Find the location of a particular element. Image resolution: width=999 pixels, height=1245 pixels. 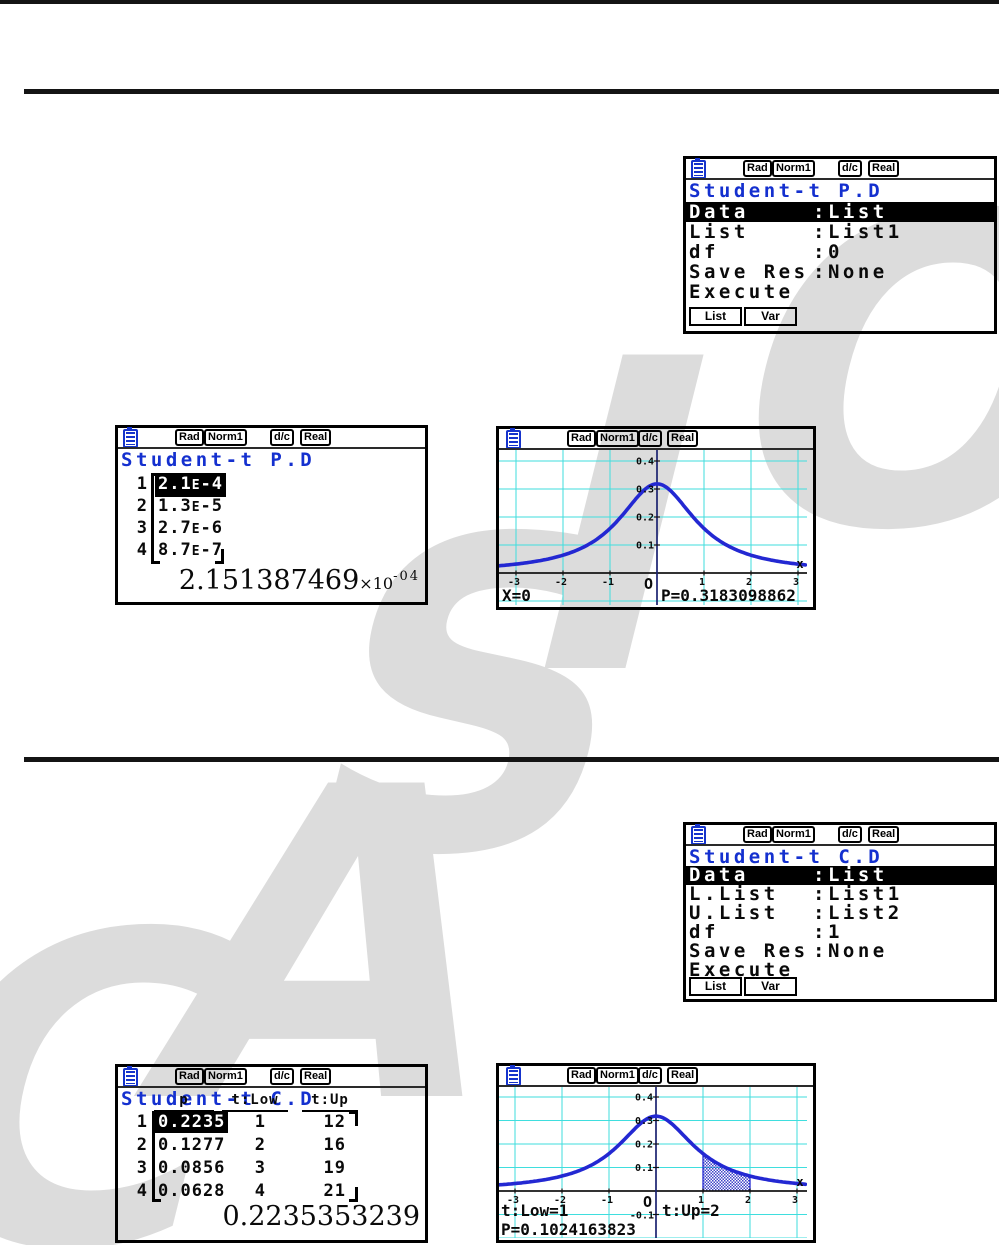

table-bracket-right-bottom is located at coordinates (353, 1194).